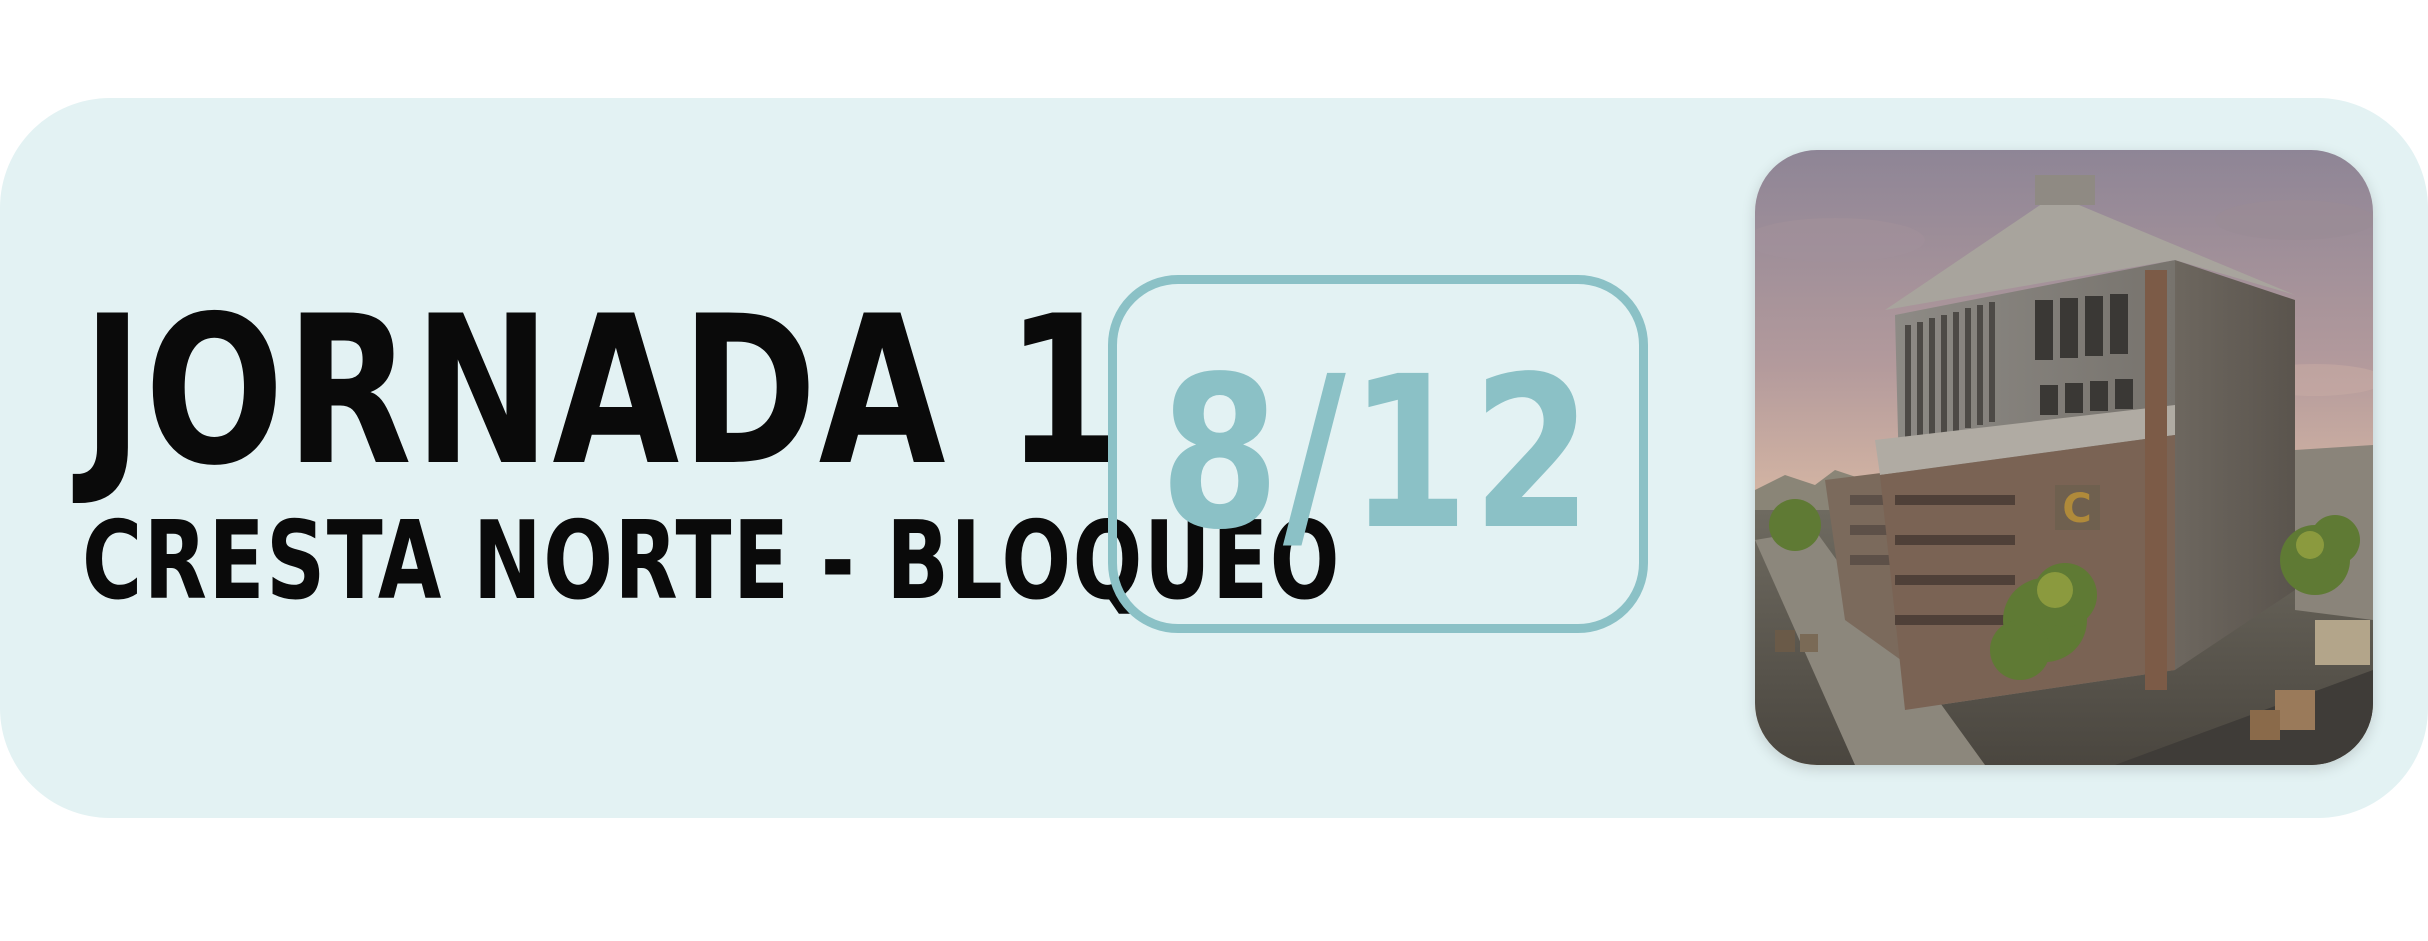 The width and height of the screenshot is (2428, 941). I want to click on match-title: JORNADA 1, so click(602, 392).